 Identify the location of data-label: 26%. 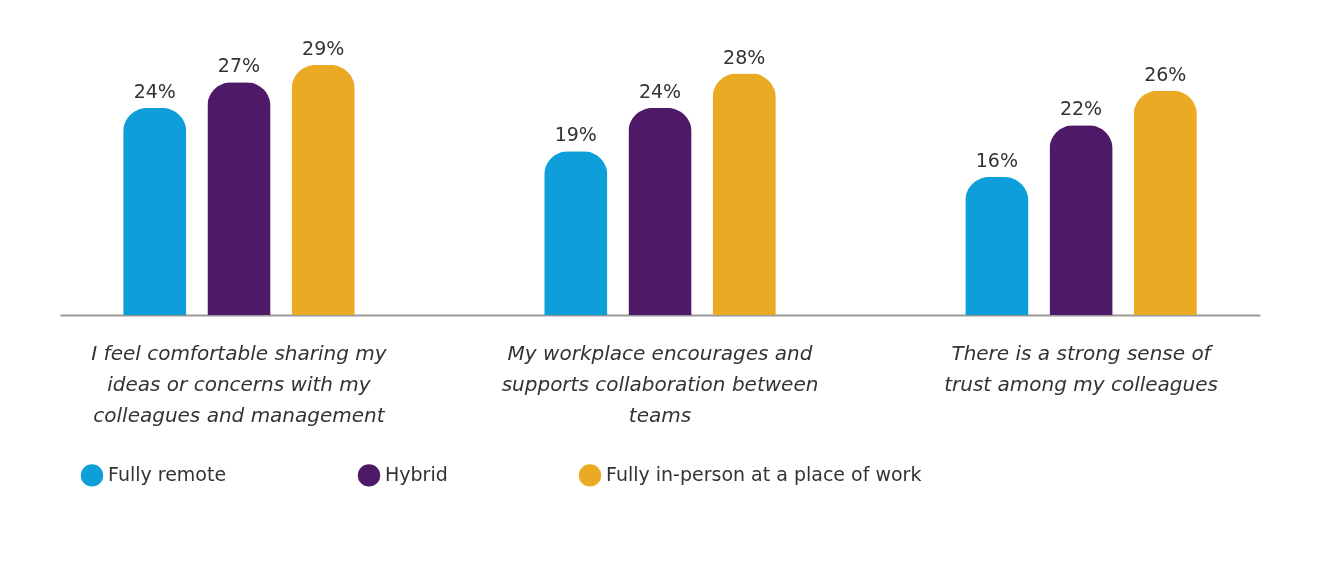
(1165, 73).